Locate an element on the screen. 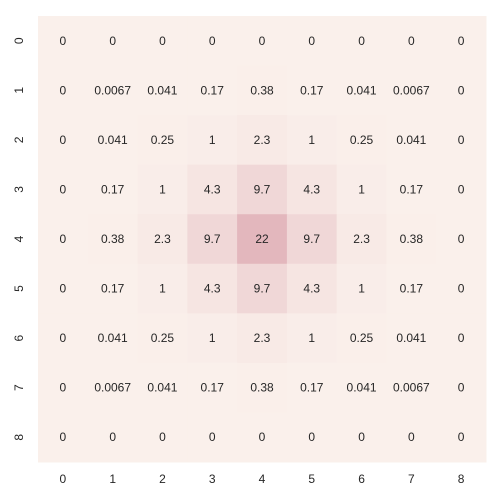  cell-value-label-r2-c2: 0.25 is located at coordinates (163, 140).